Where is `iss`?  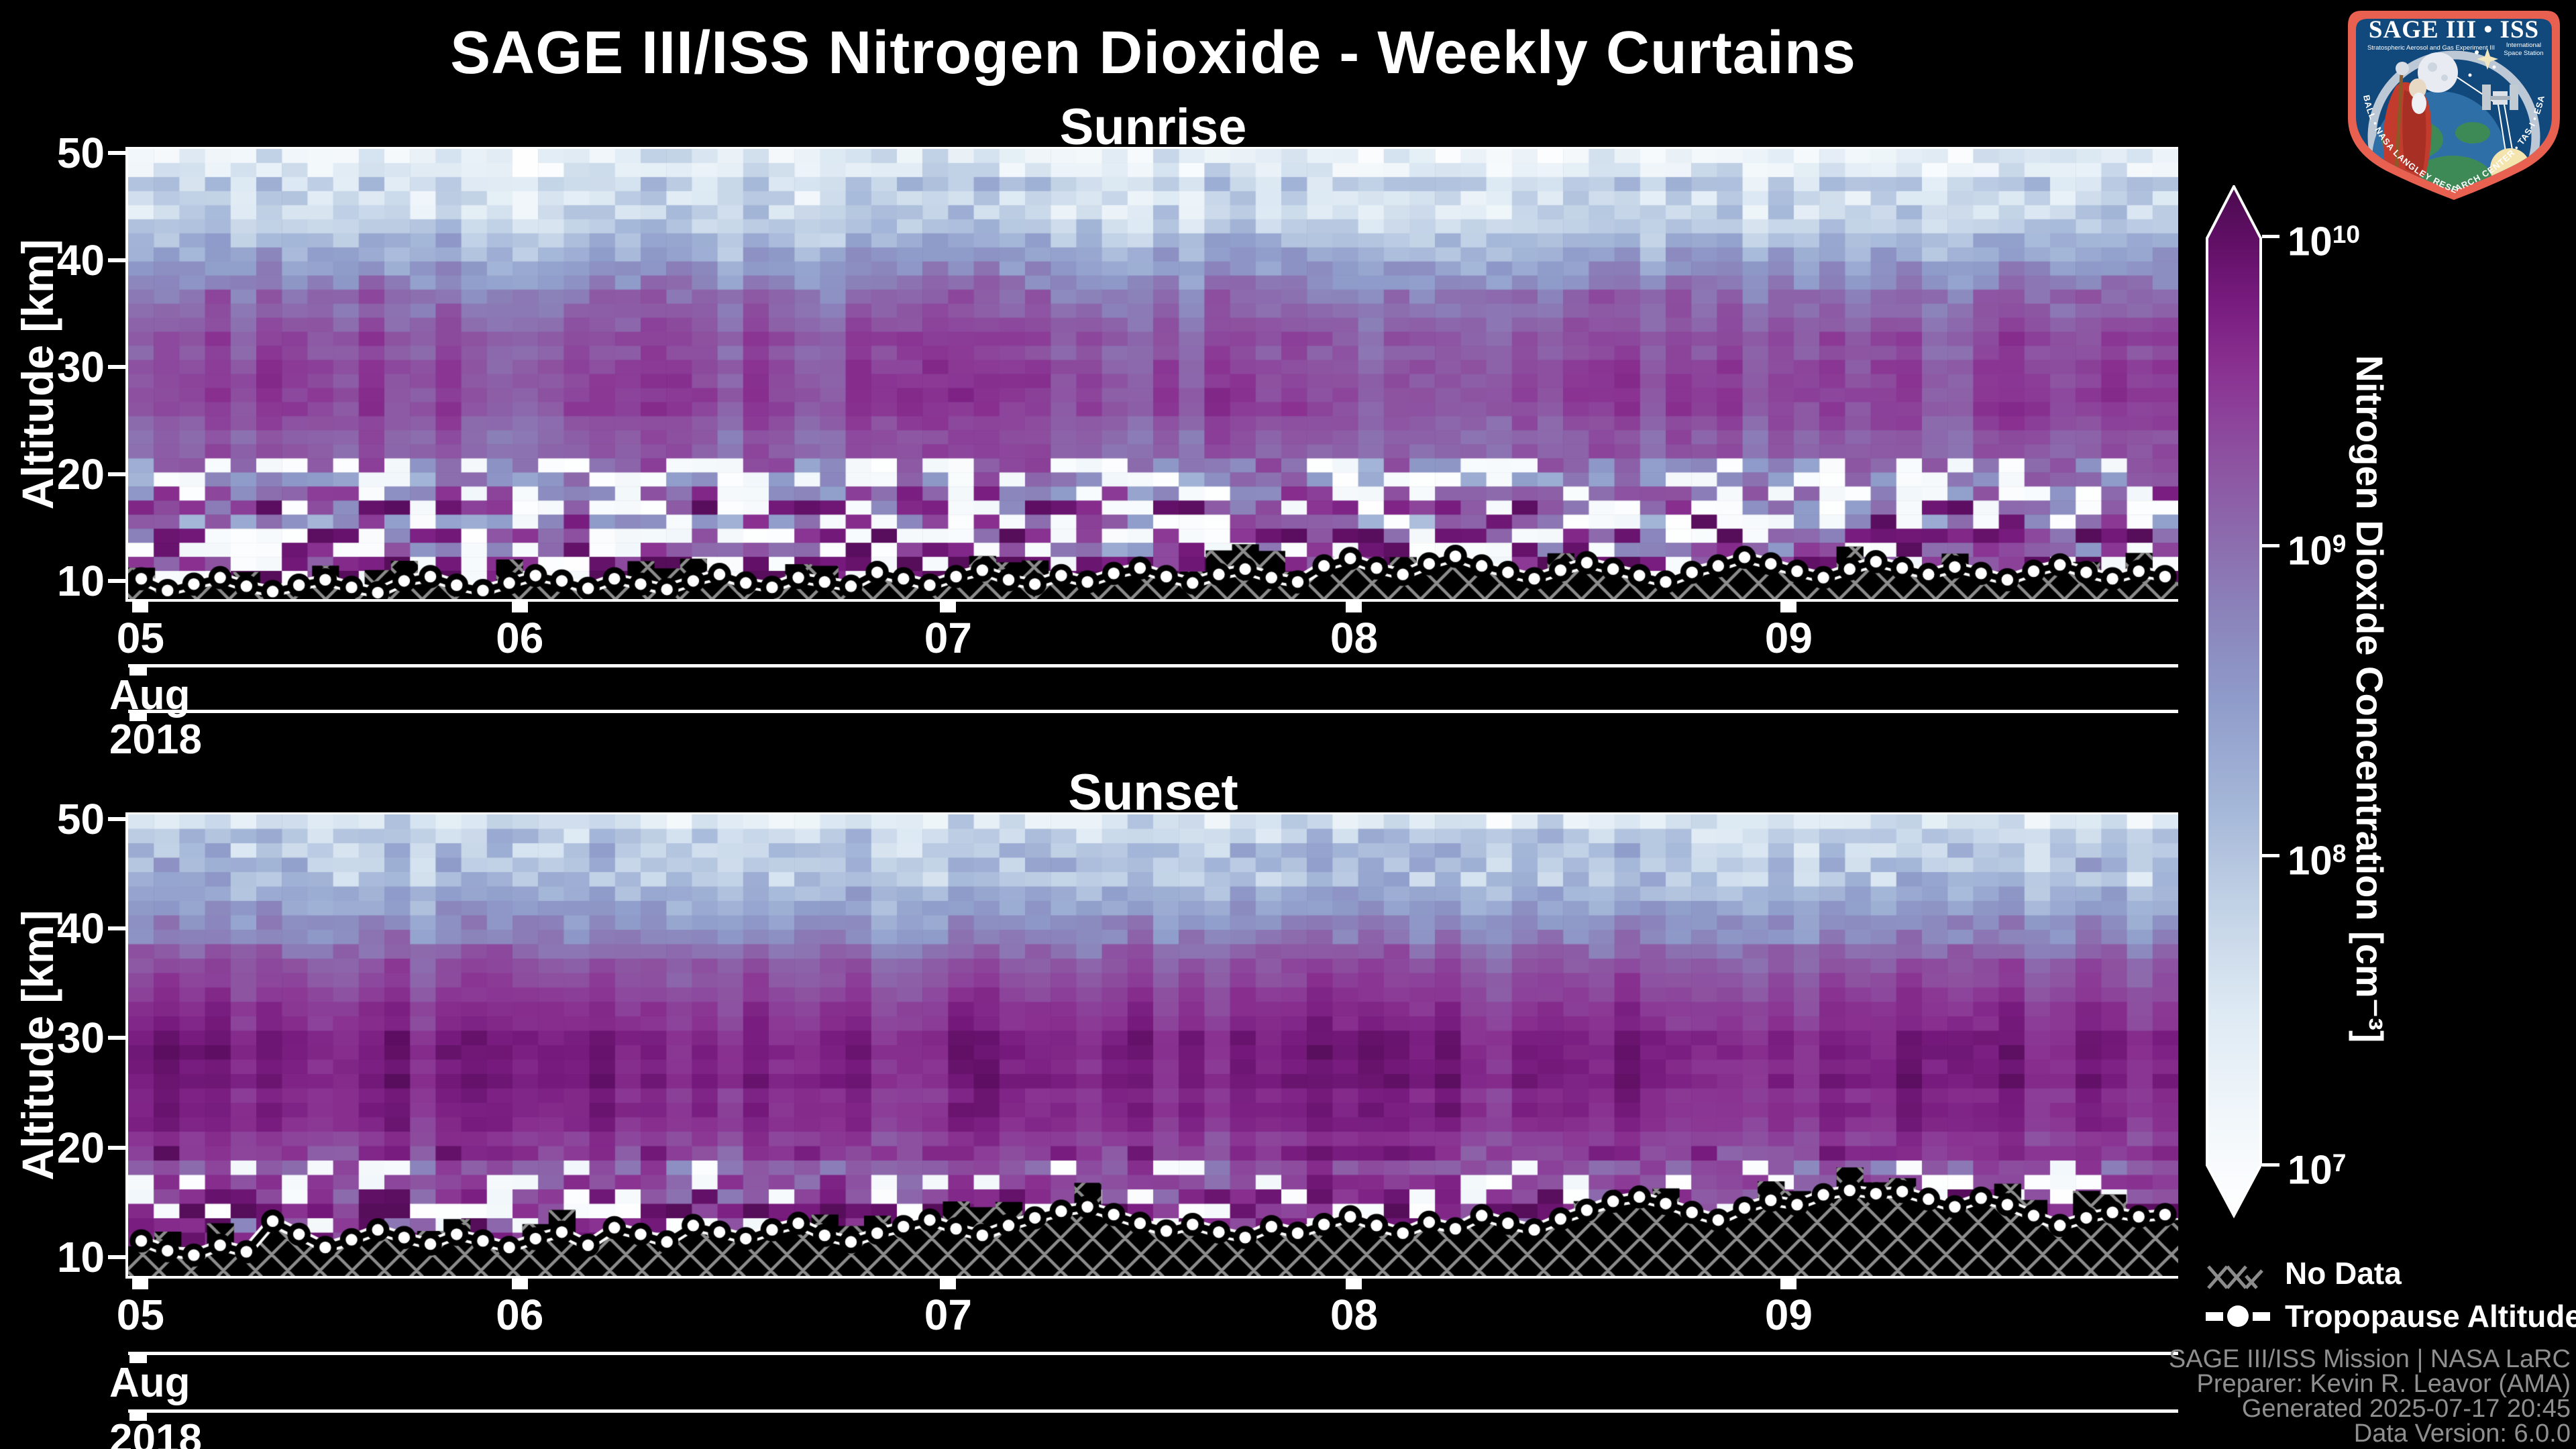 iss is located at coordinates (2500, 97).